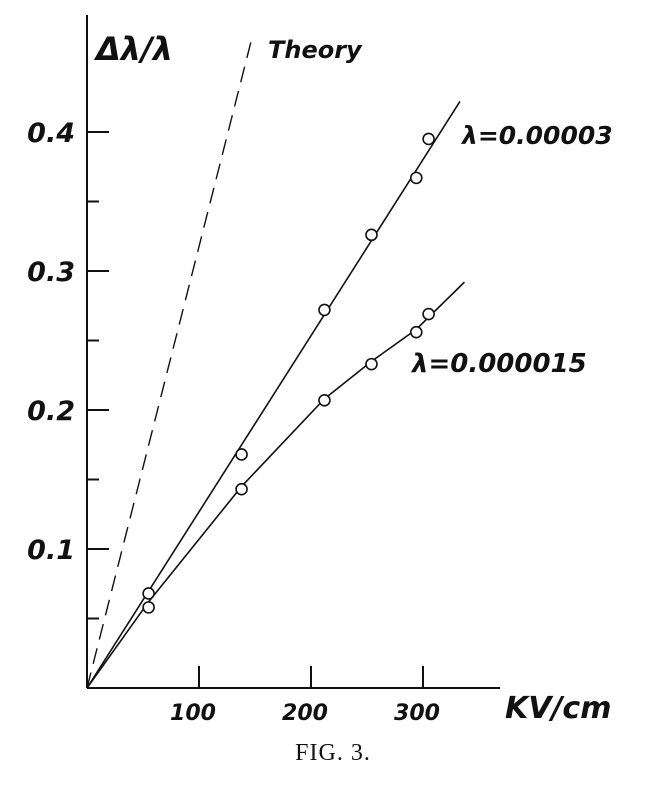 The width and height of the screenshot is (666, 798). What do you see at coordinates (498, 364) in the screenshot?
I see `series-label-2: λ=0.000015` at bounding box center [498, 364].